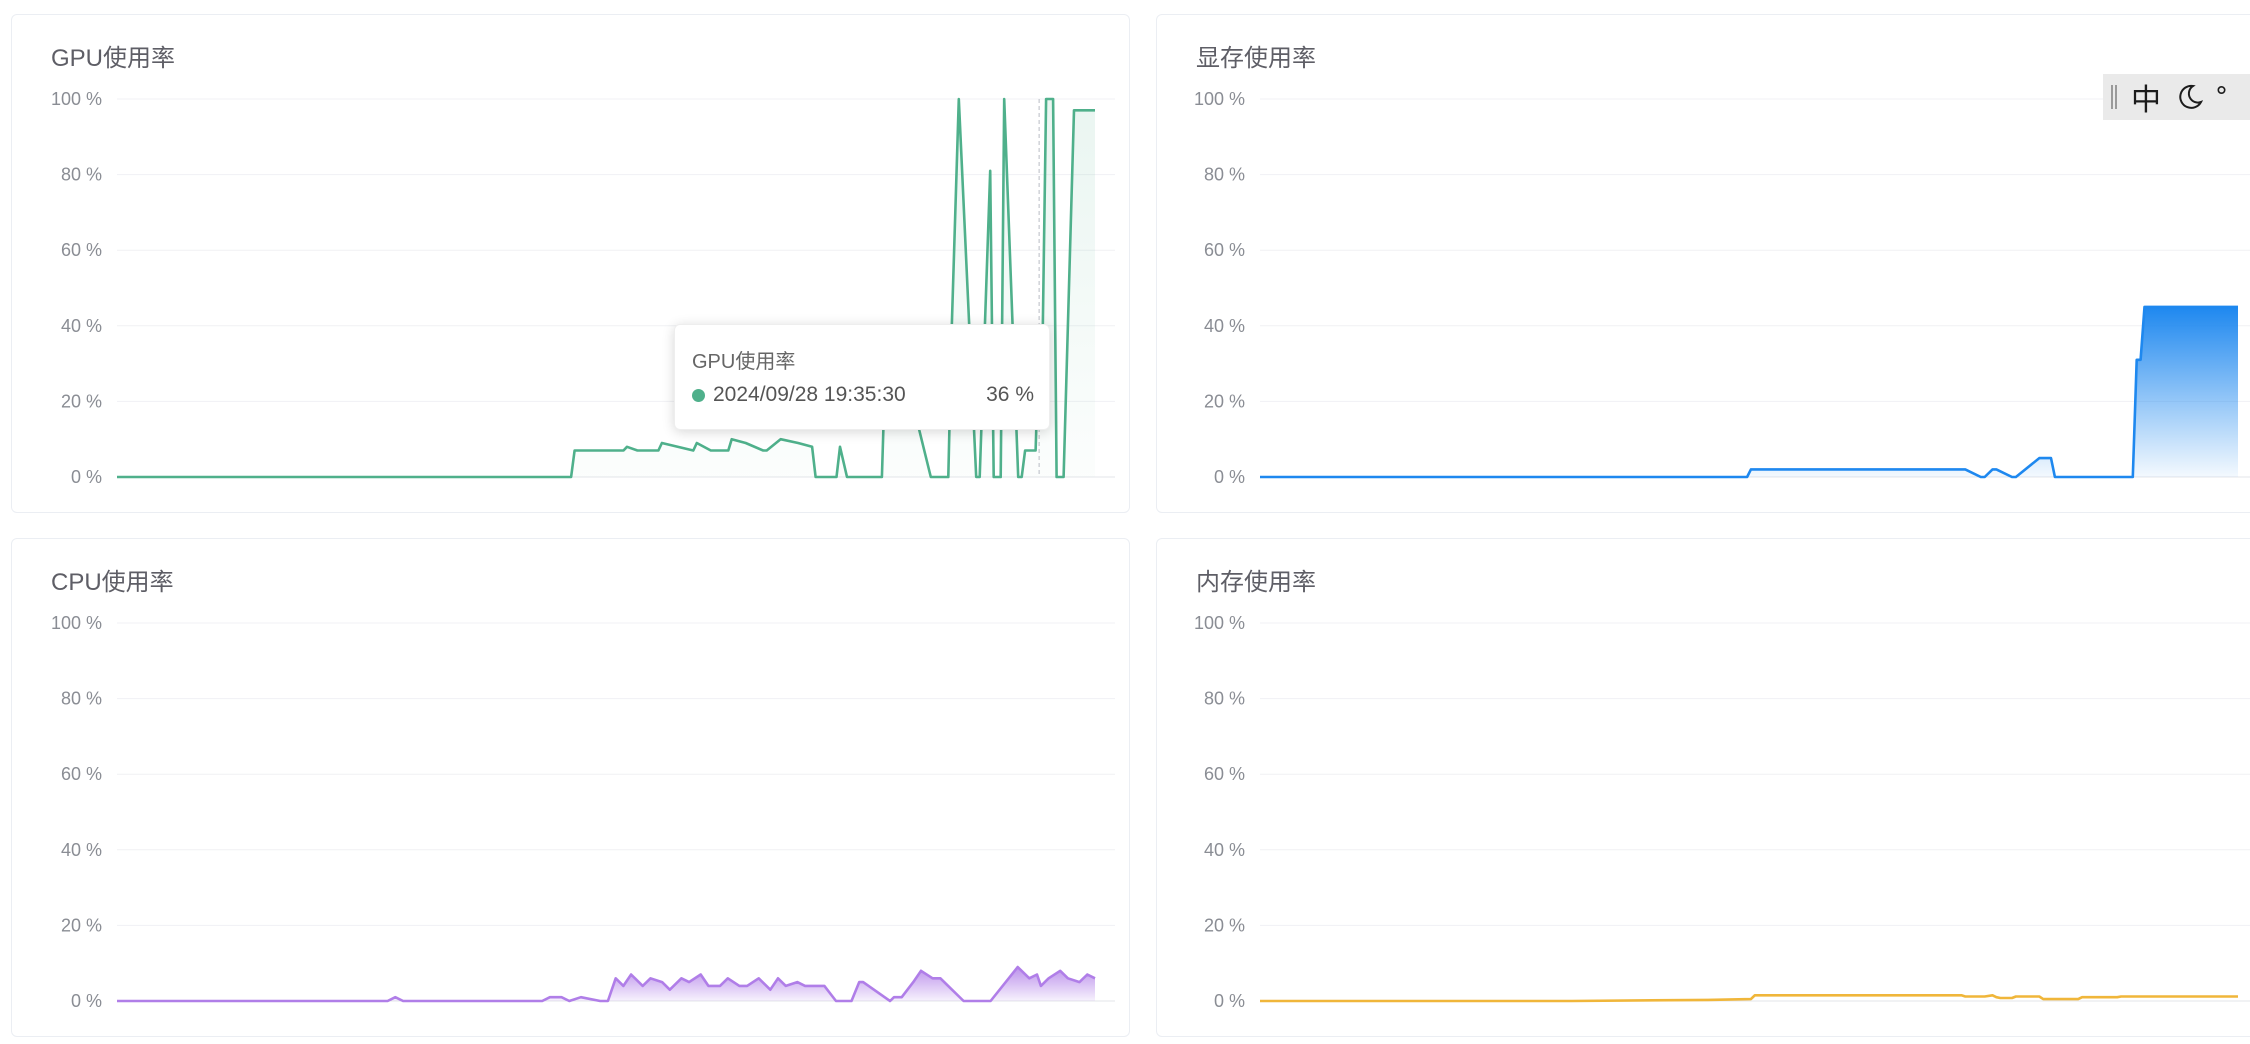  I want to click on drag-handle-icon, so click(2114, 97).